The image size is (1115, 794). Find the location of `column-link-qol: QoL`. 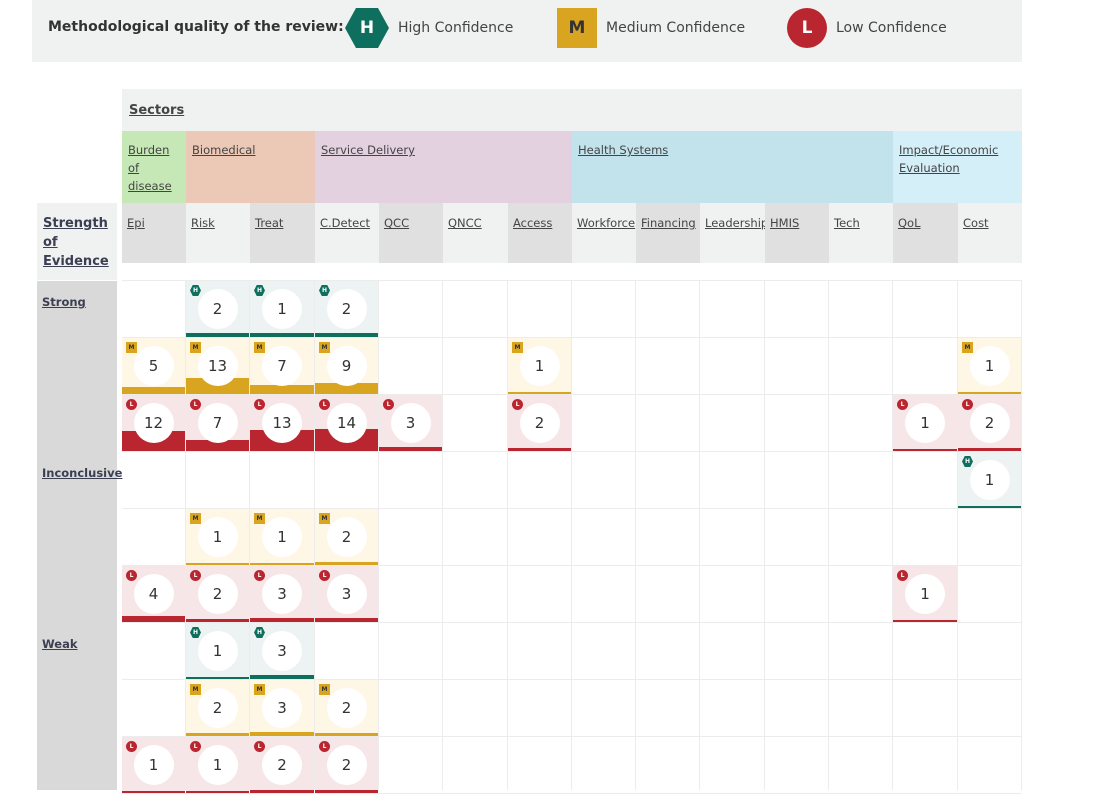

column-link-qol: QoL is located at coordinates (909, 223).